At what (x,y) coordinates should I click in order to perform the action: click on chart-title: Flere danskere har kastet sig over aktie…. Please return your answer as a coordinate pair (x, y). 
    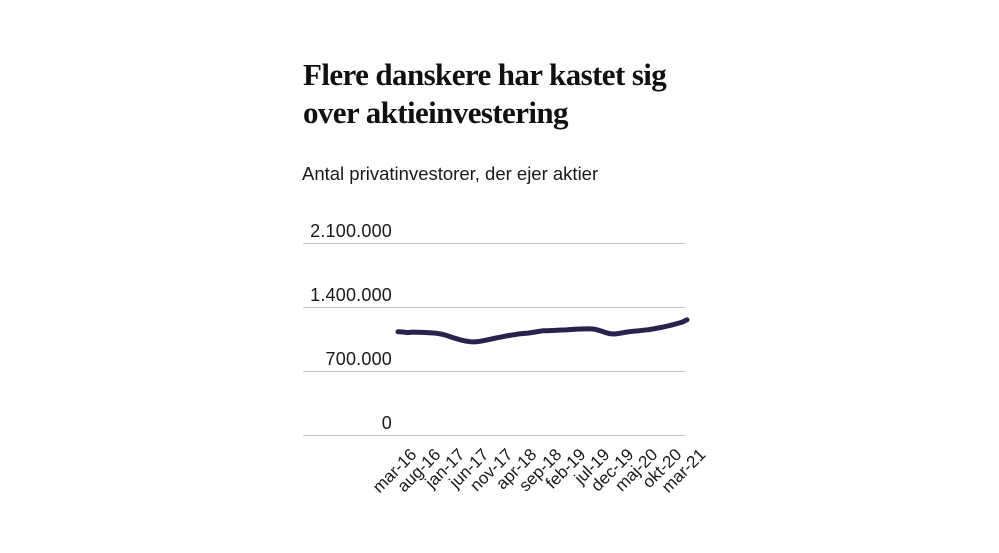
    Looking at the image, I should click on (518, 94).